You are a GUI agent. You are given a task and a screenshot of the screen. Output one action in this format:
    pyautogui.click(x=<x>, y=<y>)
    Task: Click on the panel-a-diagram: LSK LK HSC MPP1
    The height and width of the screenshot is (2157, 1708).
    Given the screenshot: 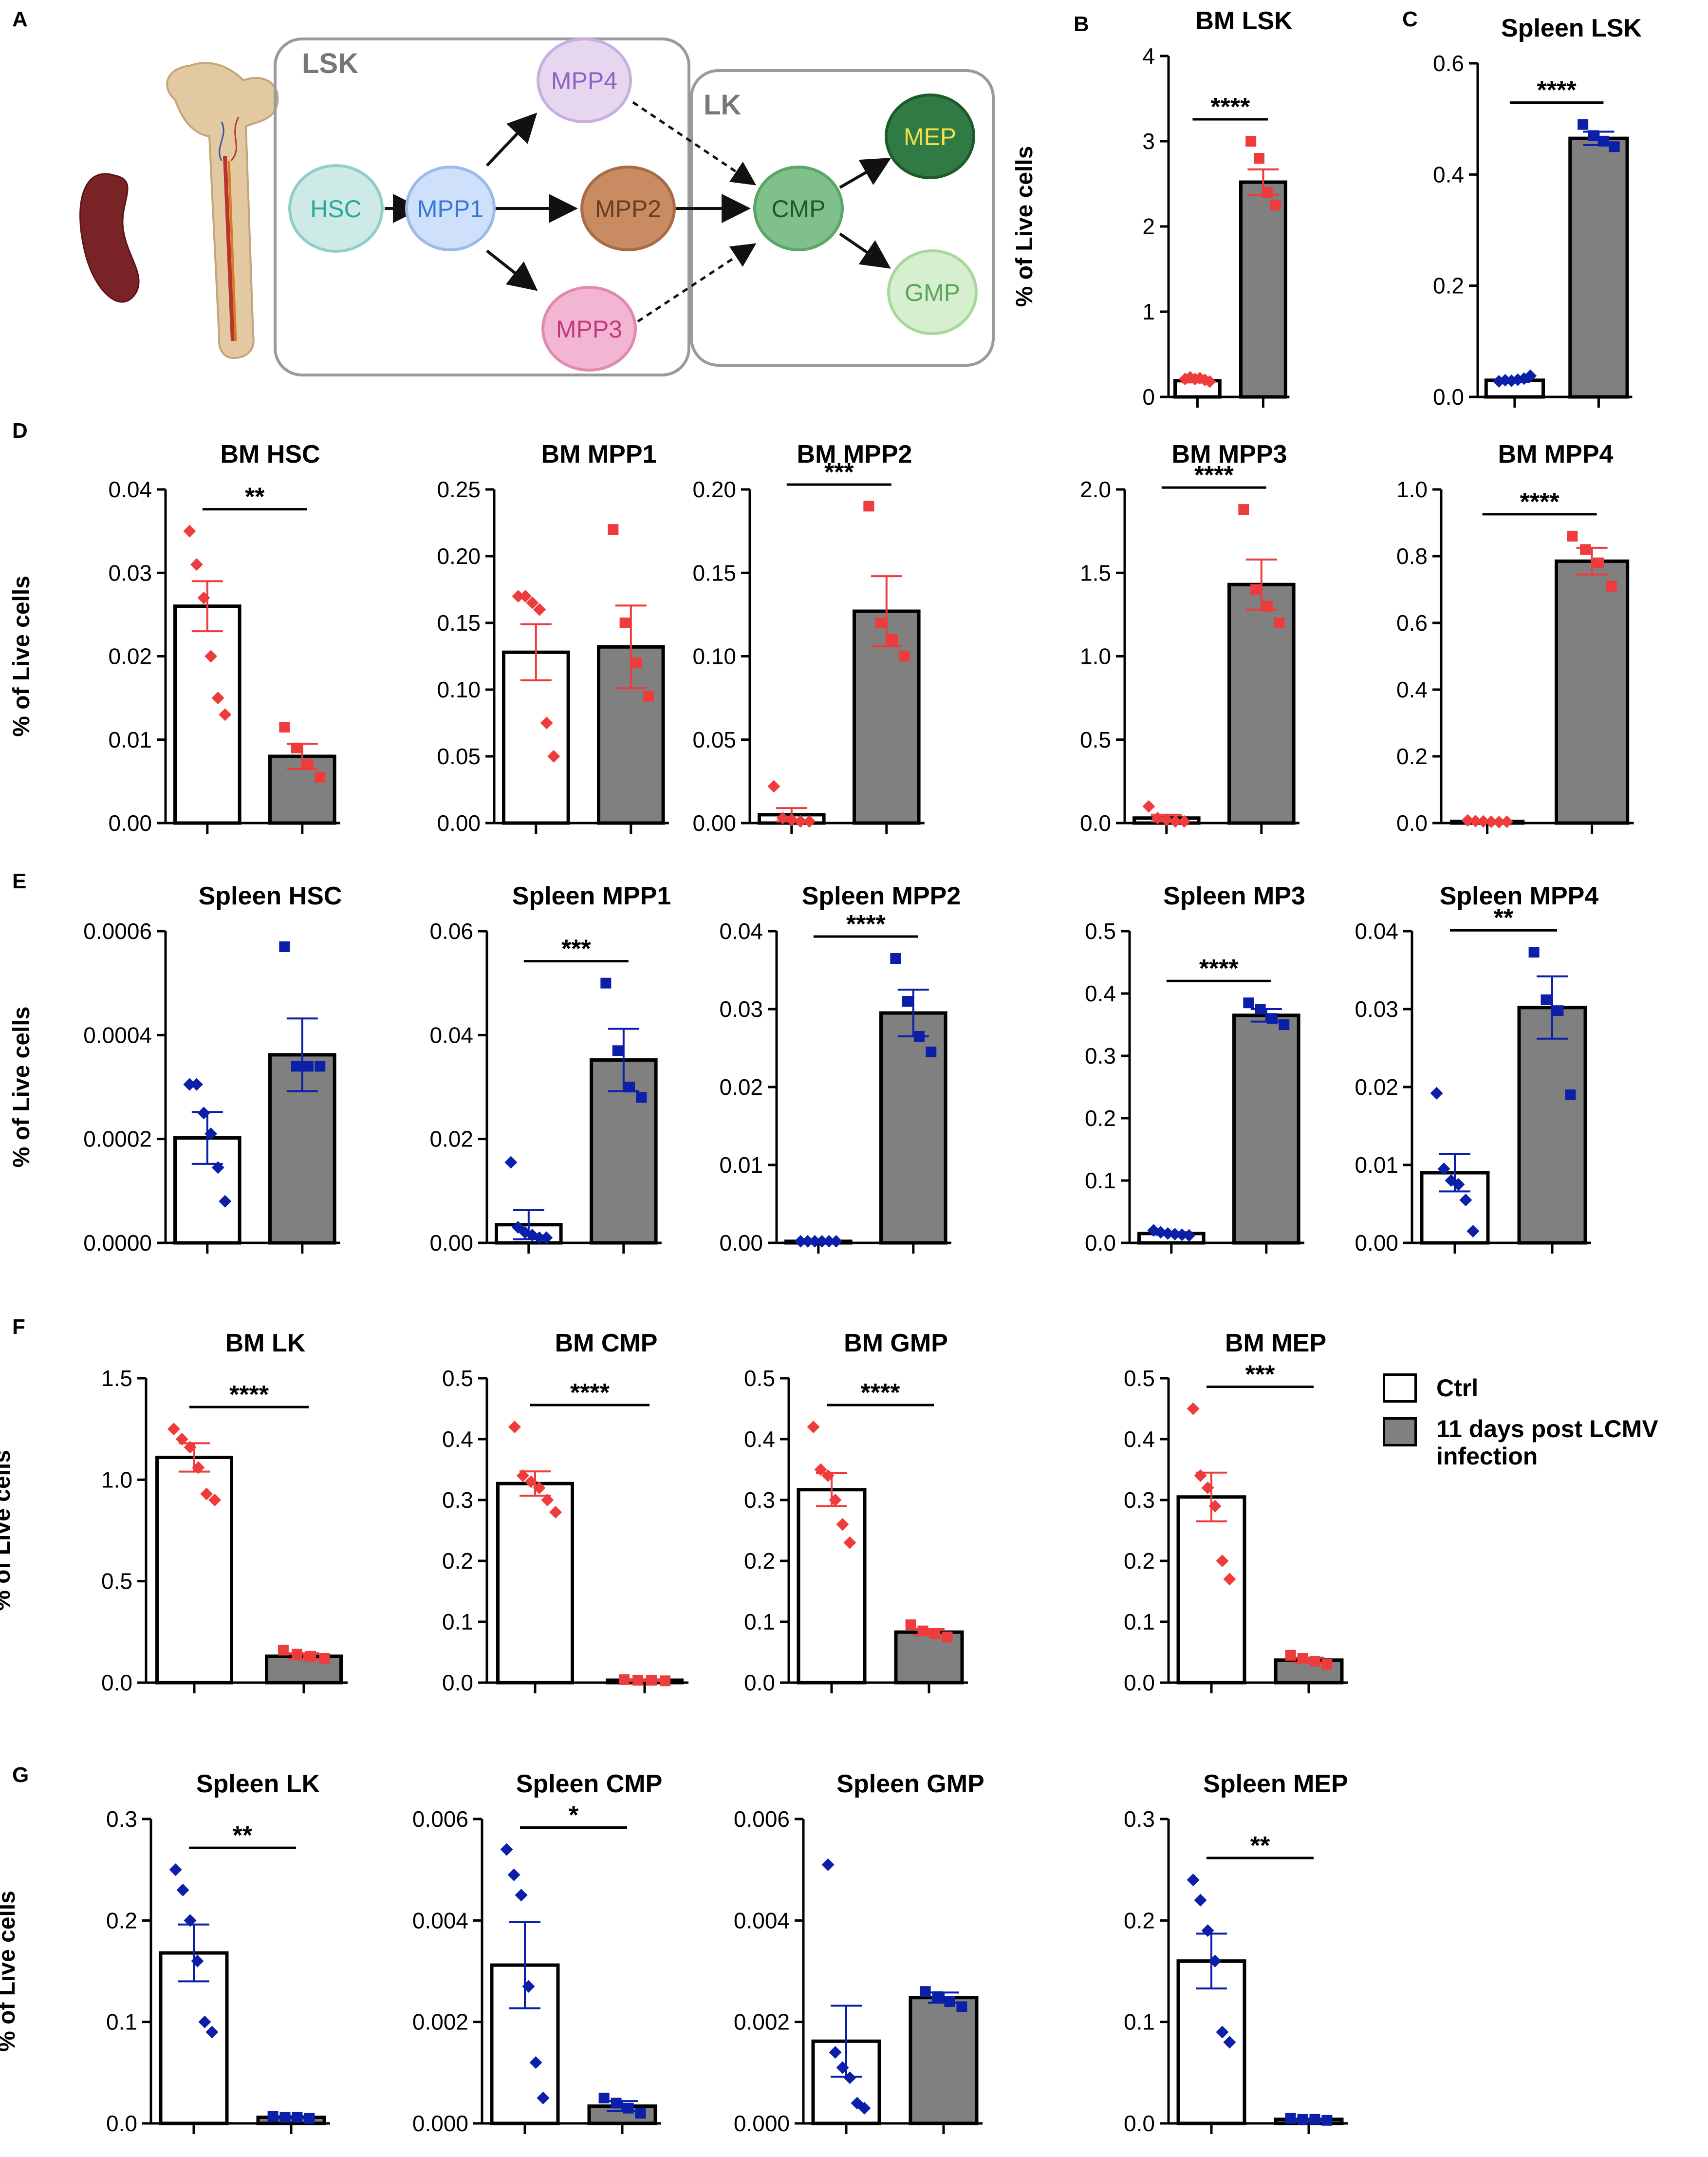 What is the action you would take?
    pyautogui.click(x=537, y=207)
    